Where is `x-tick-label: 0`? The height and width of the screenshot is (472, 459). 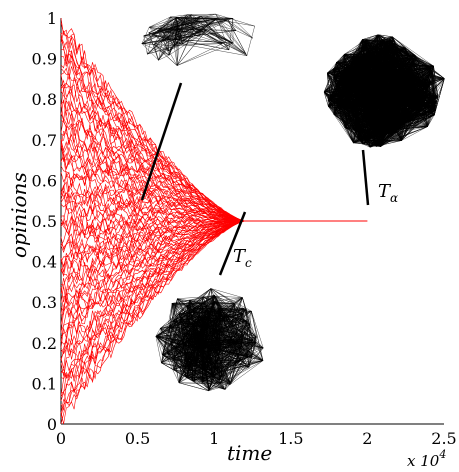
x-tick-label: 0 is located at coordinates (61, 438).